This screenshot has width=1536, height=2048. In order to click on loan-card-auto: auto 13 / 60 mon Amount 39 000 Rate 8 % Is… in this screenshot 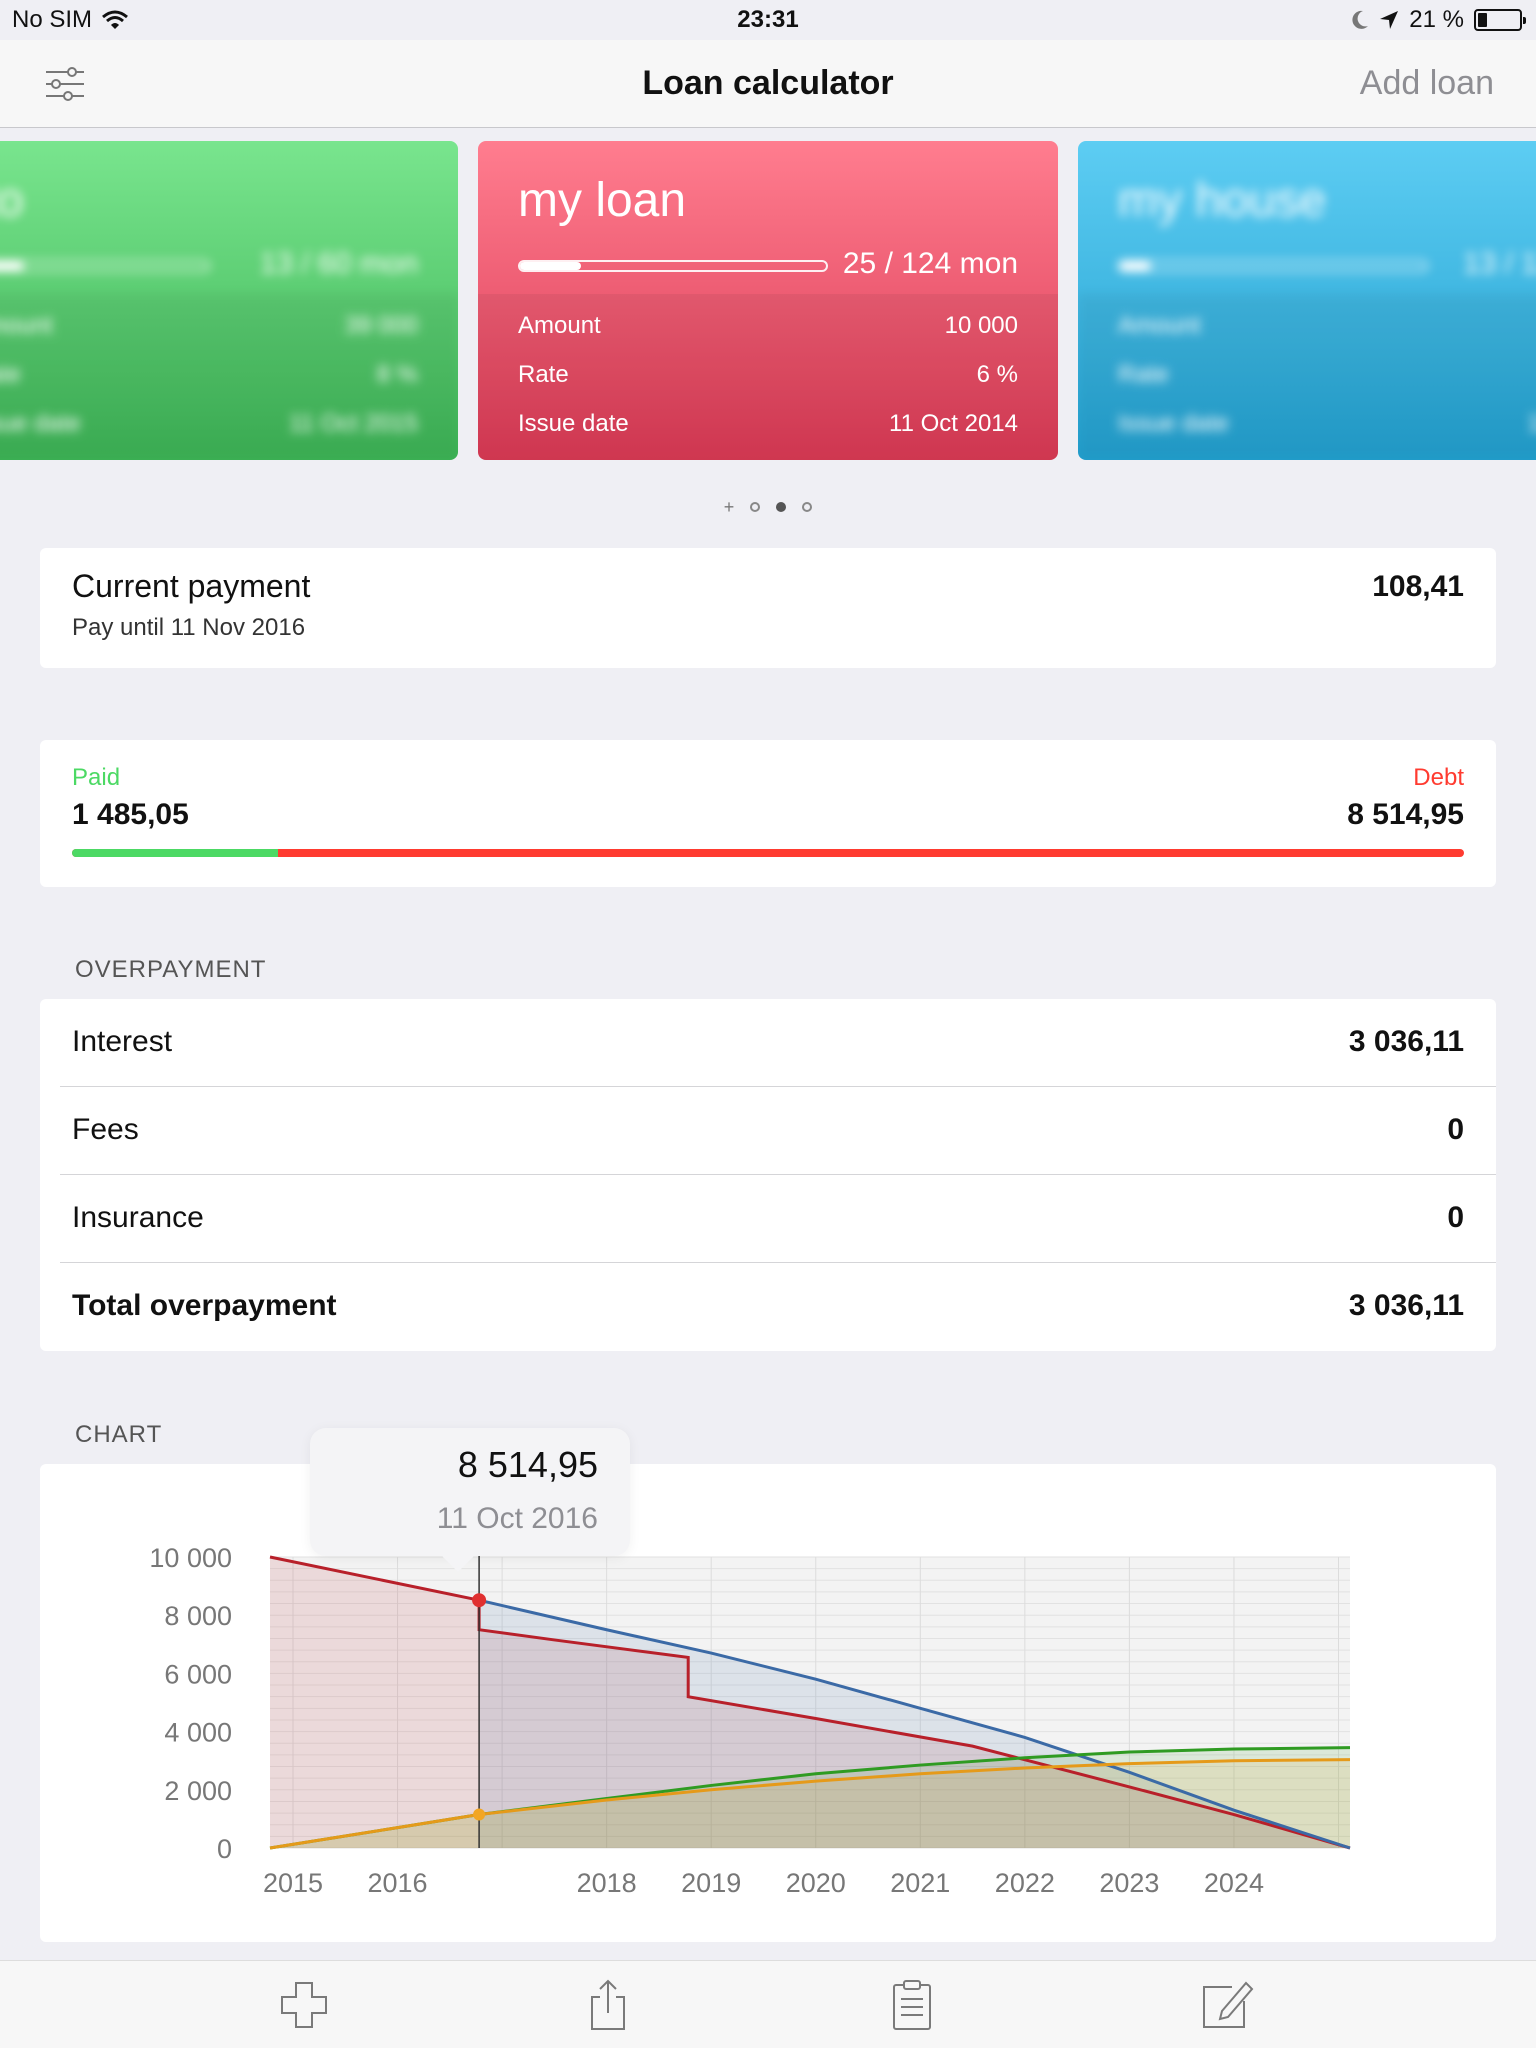, I will do `click(229, 300)`.